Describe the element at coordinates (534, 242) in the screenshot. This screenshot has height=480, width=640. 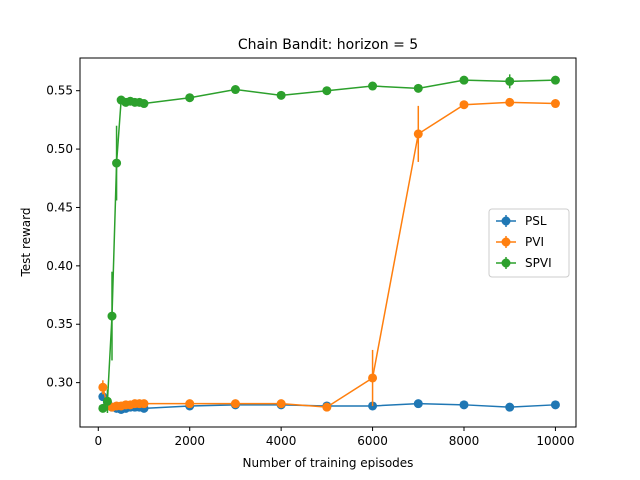
I see `legend-label: PVI` at that location.